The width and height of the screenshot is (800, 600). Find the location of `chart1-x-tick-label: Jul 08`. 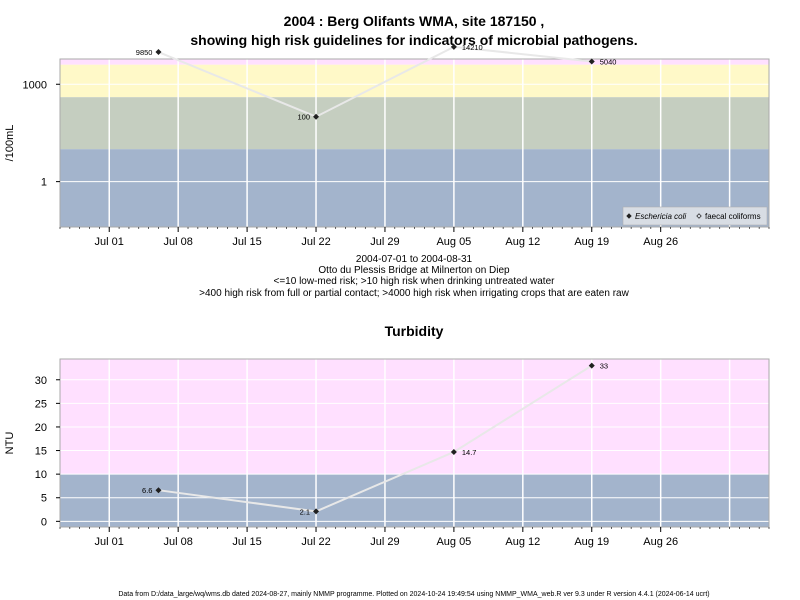

chart1-x-tick-label: Jul 08 is located at coordinates (177, 242).